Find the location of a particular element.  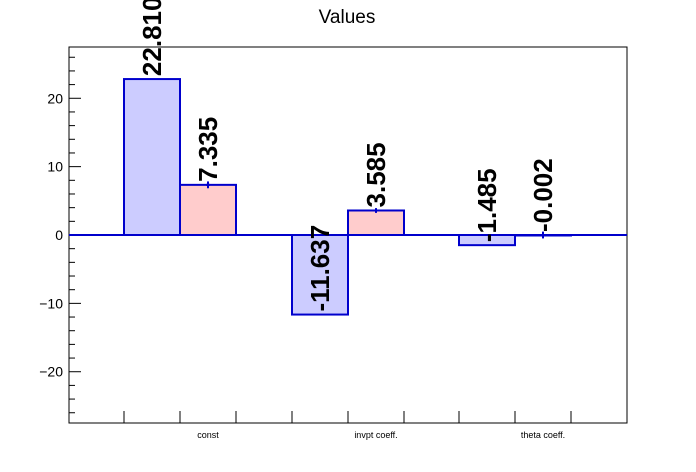

y-tick-label: 20 is located at coordinates (55, 98).